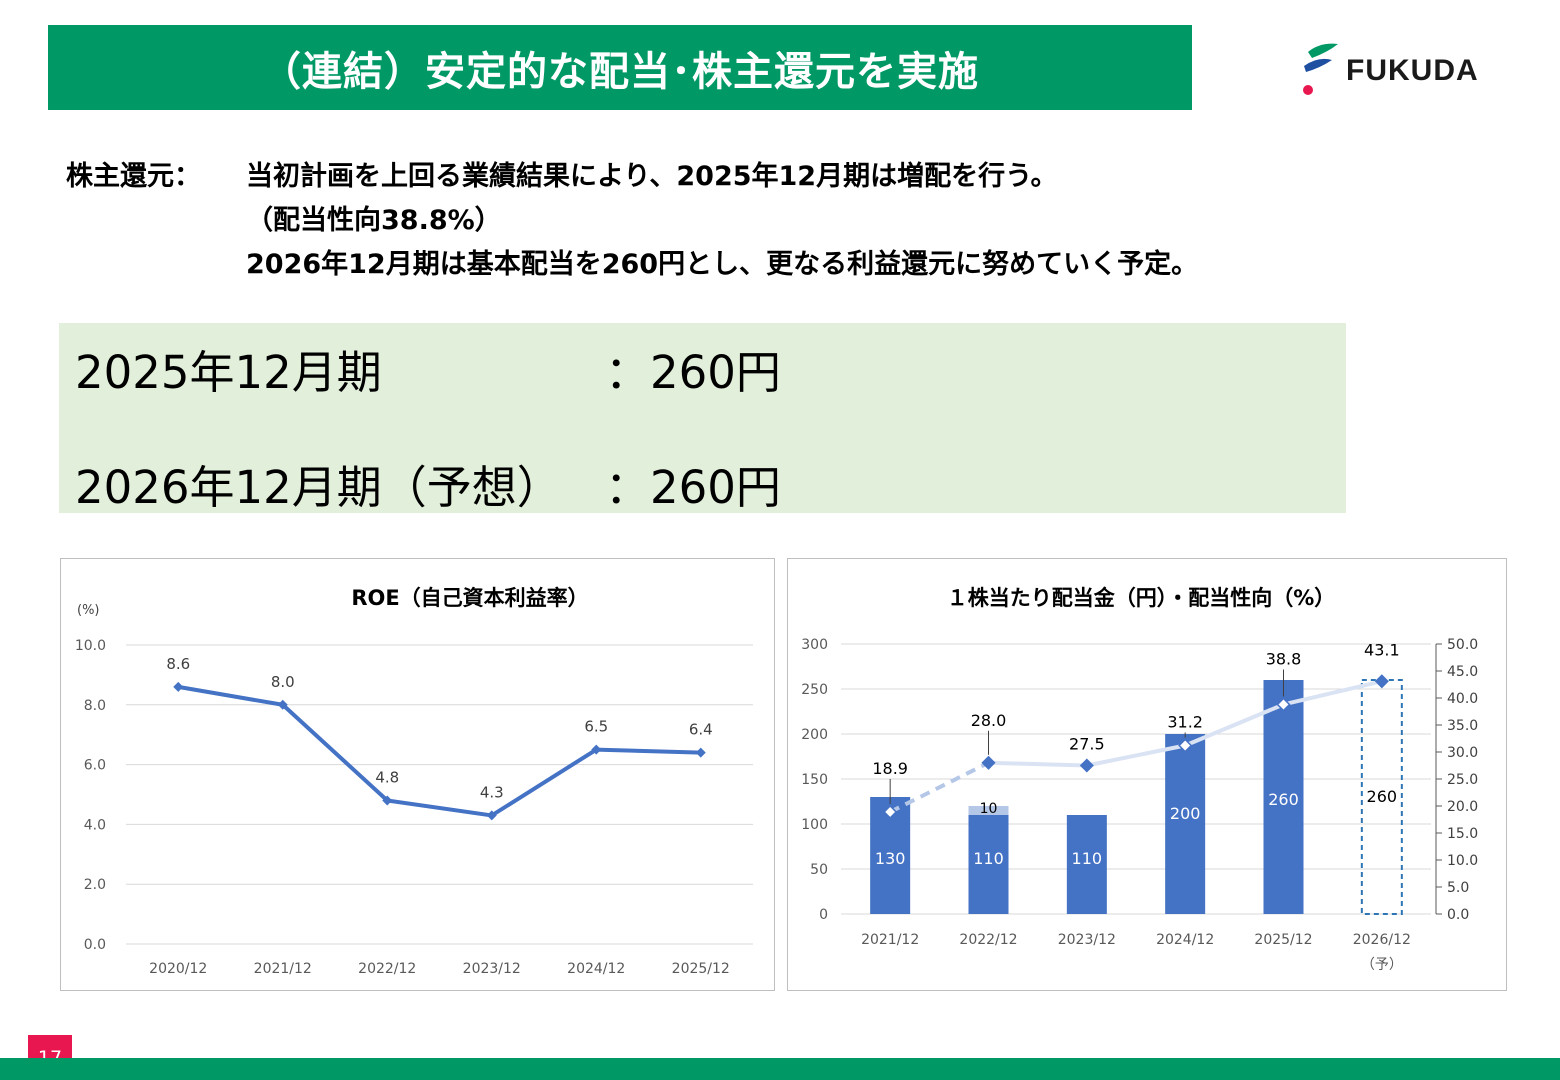  I want to click on dividend-bar-label: 200, so click(1185, 813).